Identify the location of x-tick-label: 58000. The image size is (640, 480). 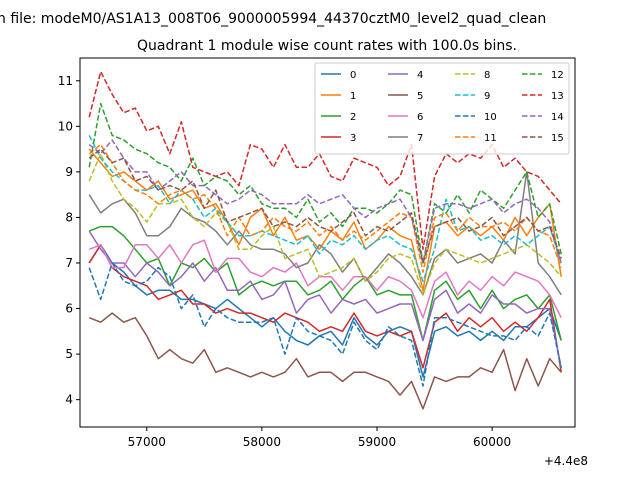
(262, 442).